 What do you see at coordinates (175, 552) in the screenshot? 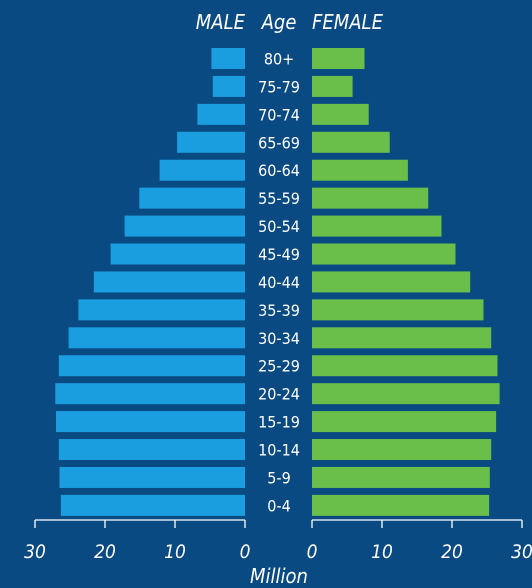
I see `male-tick-label-10: 10` at bounding box center [175, 552].